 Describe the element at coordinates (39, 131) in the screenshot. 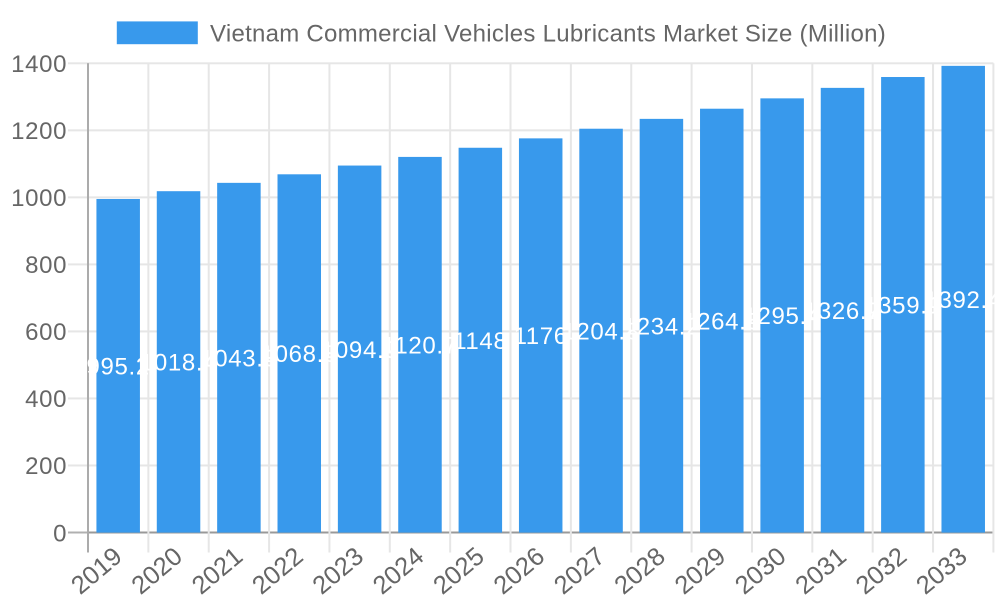

I see `svg-text: 1200` at that location.